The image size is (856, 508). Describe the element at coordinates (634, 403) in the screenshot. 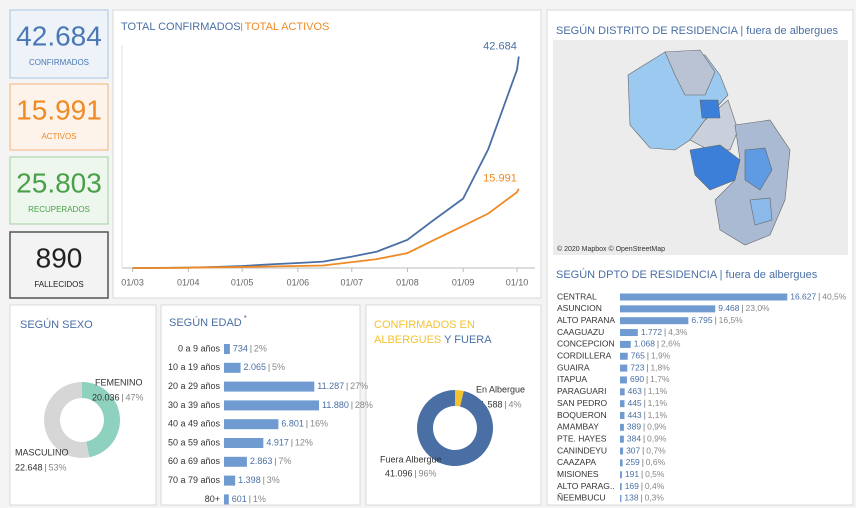

I see `bar-value: 445` at that location.